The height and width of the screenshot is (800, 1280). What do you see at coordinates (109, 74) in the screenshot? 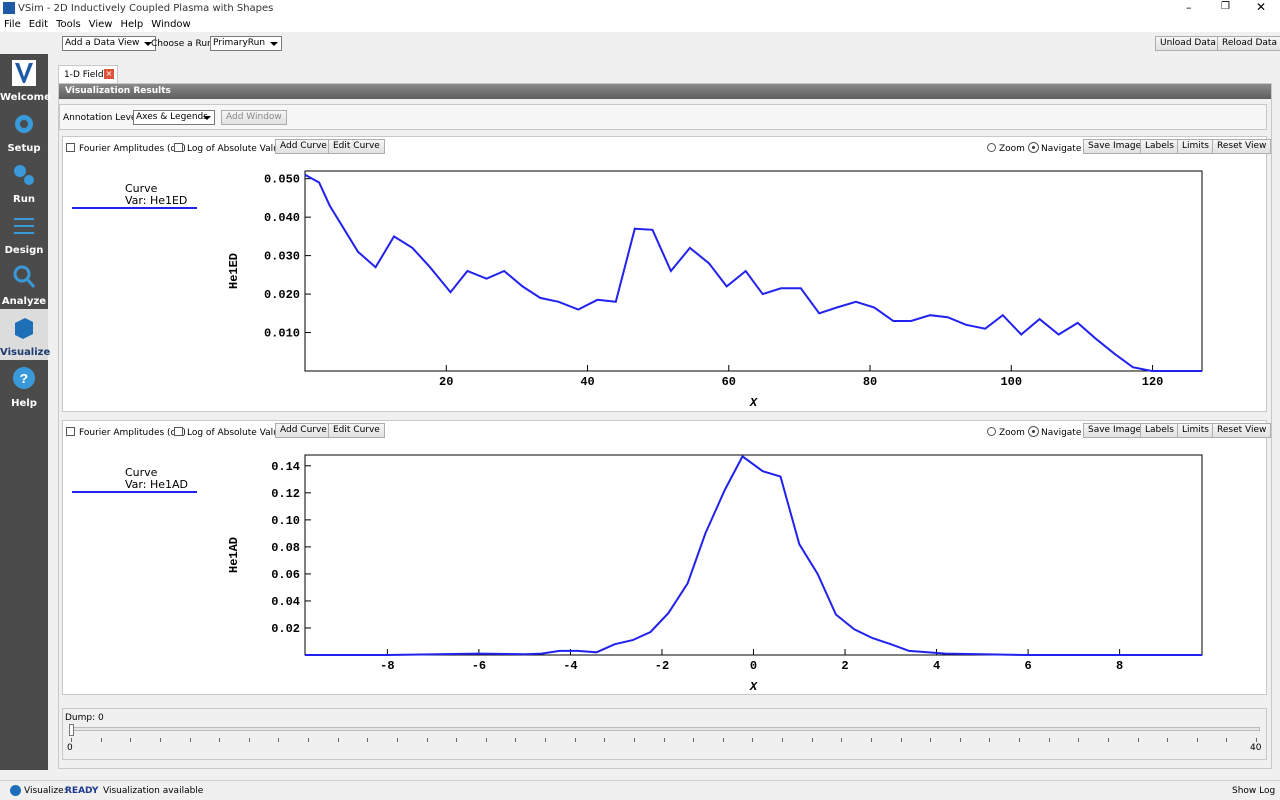
I see `tab-close: ×` at bounding box center [109, 74].